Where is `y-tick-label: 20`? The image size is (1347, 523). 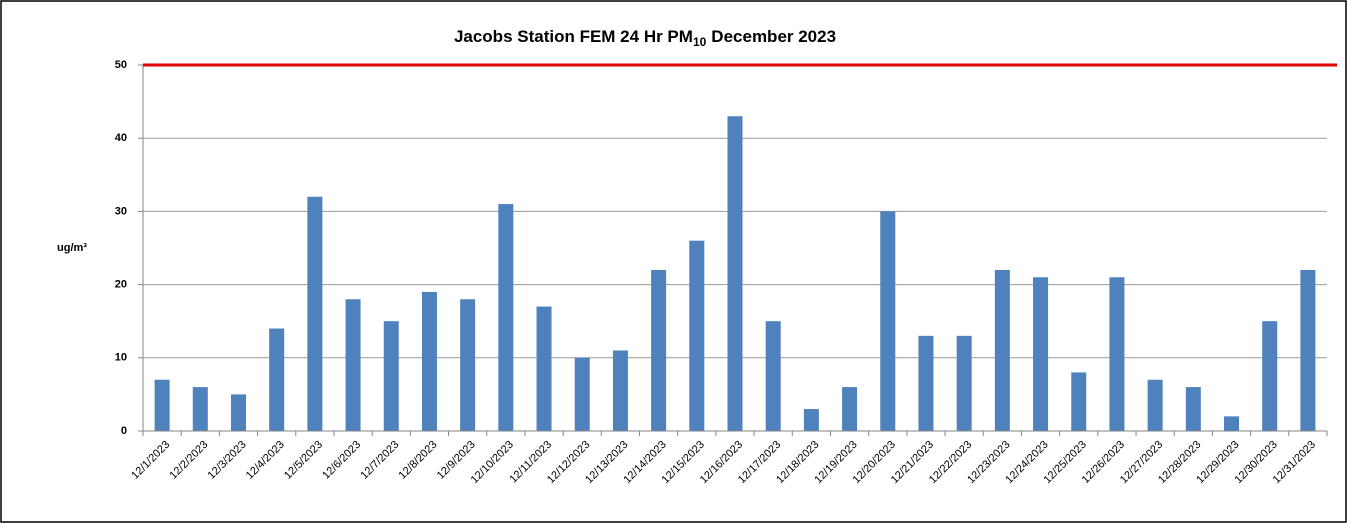
y-tick-label: 20 is located at coordinates (121, 285).